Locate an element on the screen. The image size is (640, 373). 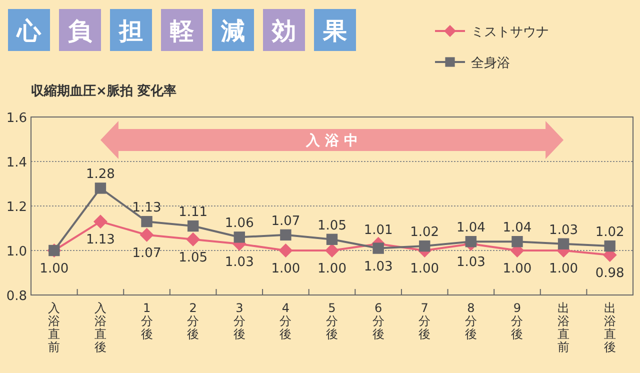
data-label: 1.06 is located at coordinates (239, 224).